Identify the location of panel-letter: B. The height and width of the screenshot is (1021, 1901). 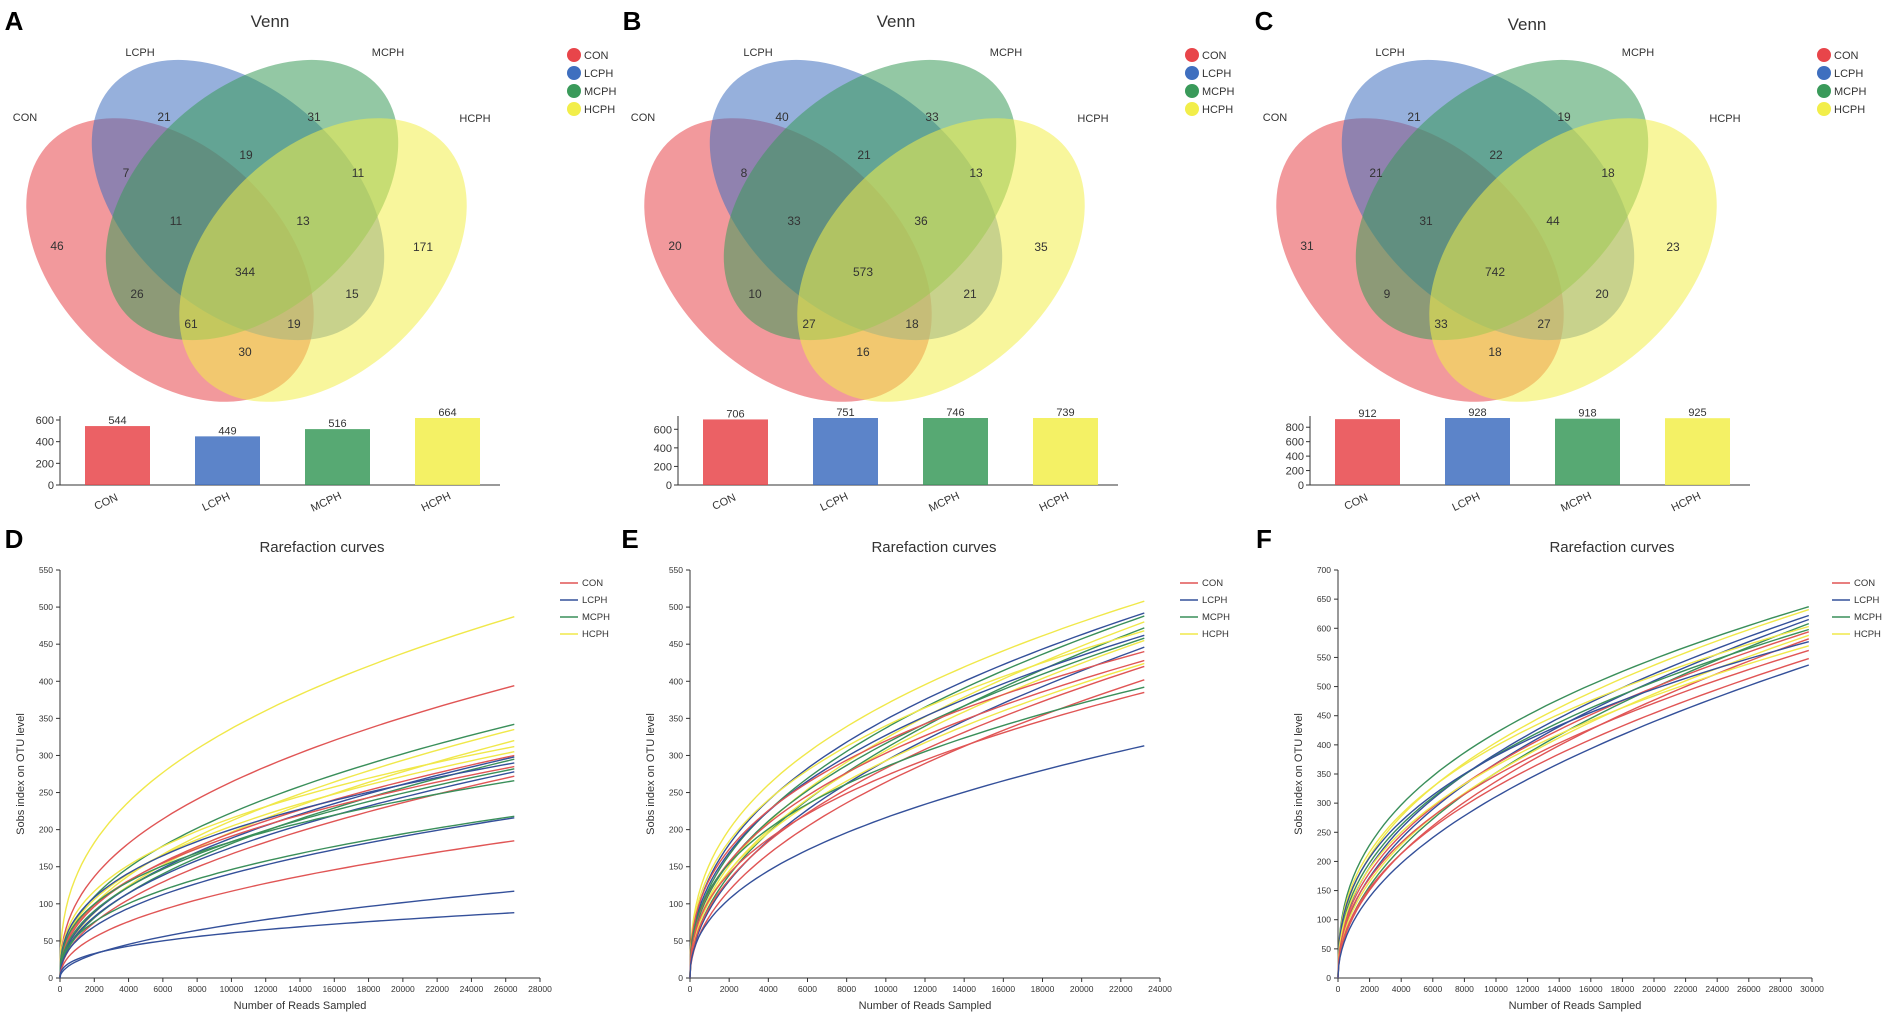
(632, 21).